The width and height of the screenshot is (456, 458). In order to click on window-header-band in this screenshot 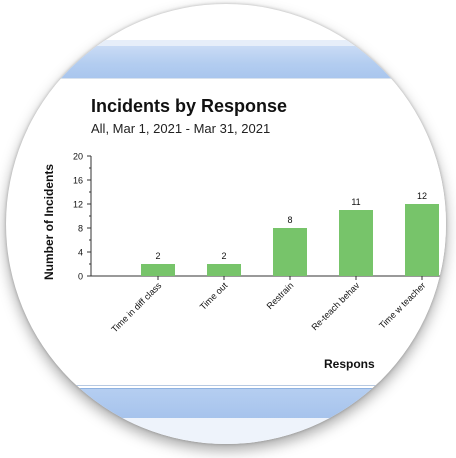, I will do `click(226, 62)`.